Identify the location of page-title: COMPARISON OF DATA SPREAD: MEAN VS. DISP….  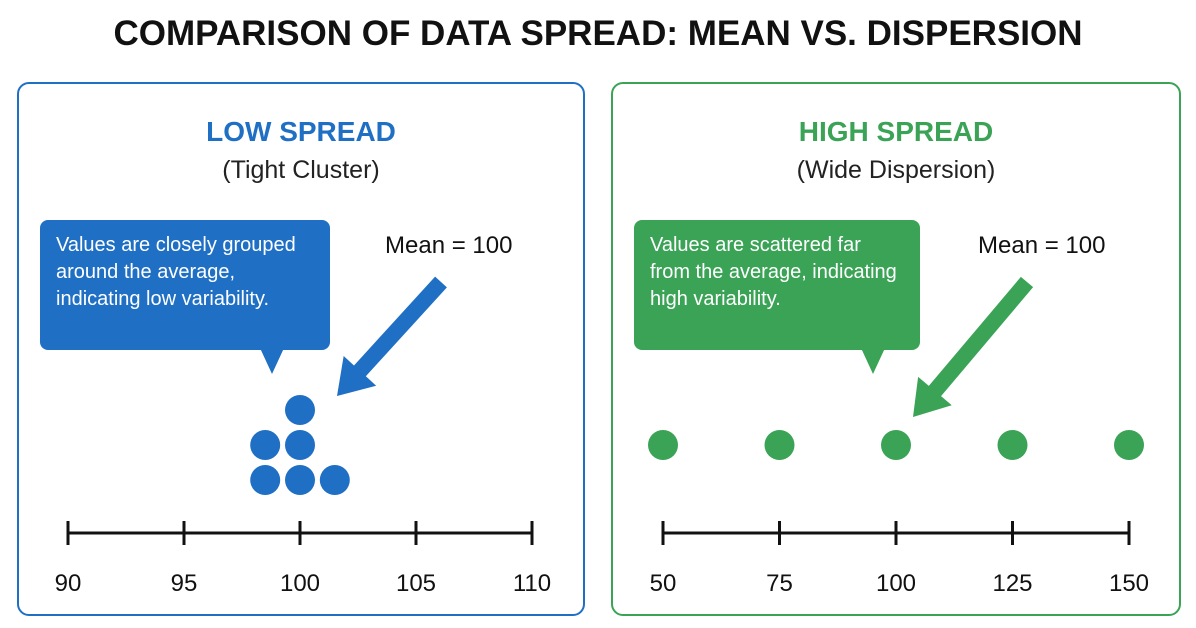
(598, 33).